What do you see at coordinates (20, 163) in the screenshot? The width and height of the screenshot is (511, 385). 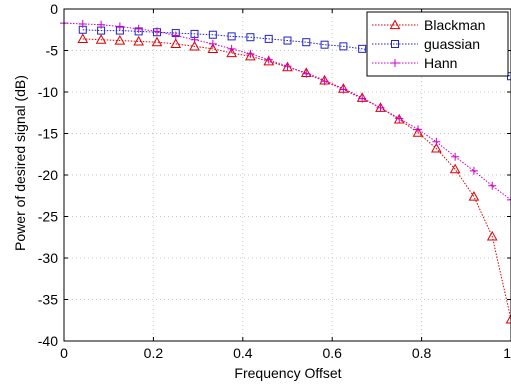 I see `y-axis-label: Power of desired signal (dB)` at bounding box center [20, 163].